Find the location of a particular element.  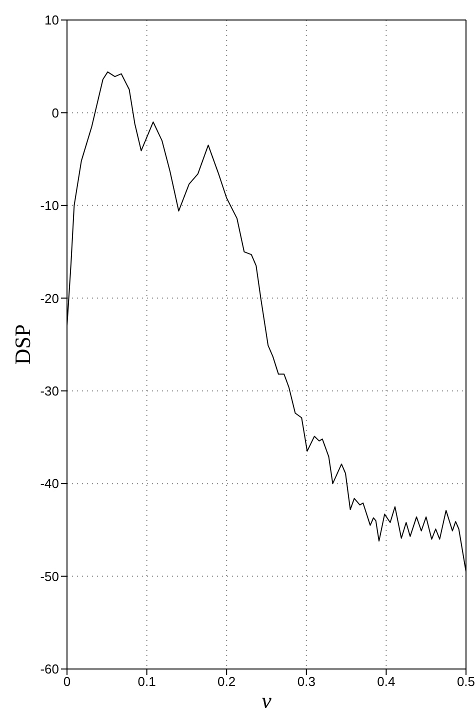

y-tick-label: -50 is located at coordinates (49, 576).